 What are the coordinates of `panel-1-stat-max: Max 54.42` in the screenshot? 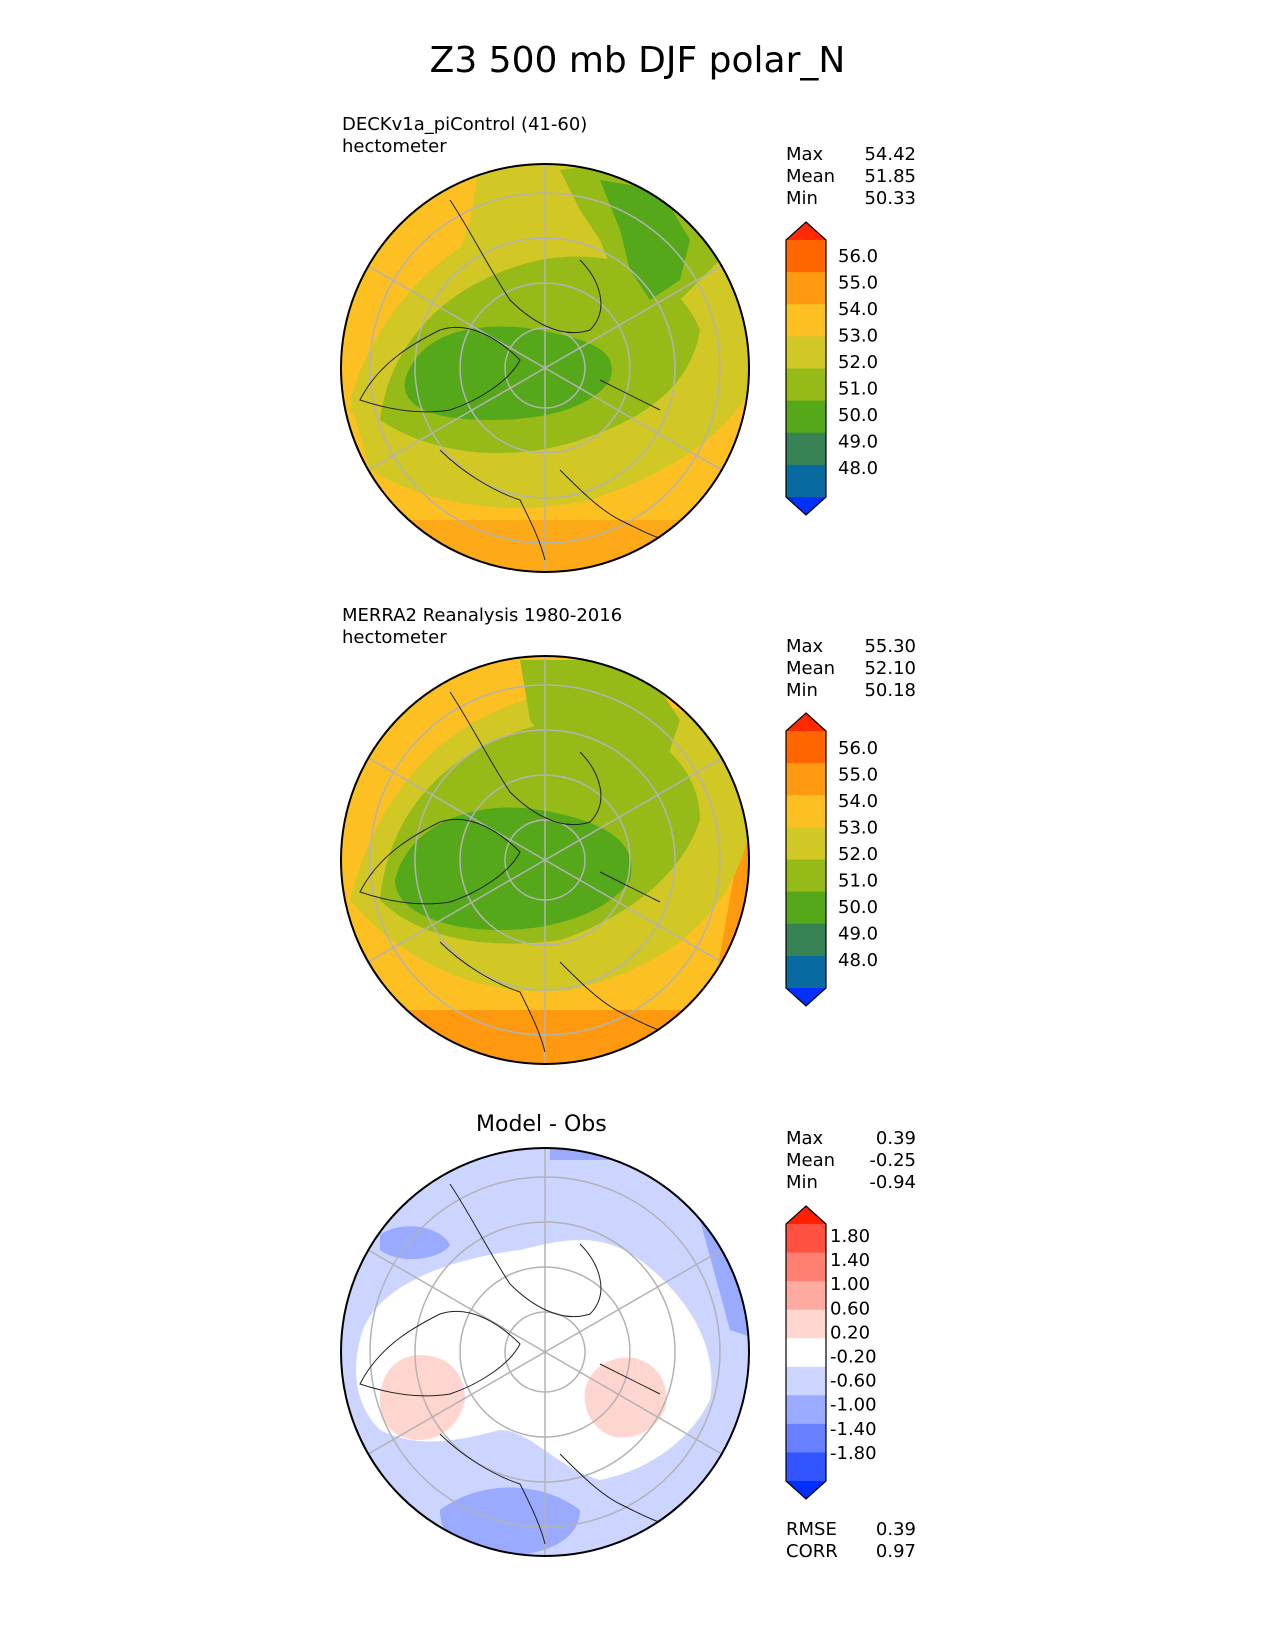 It's located at (851, 154).